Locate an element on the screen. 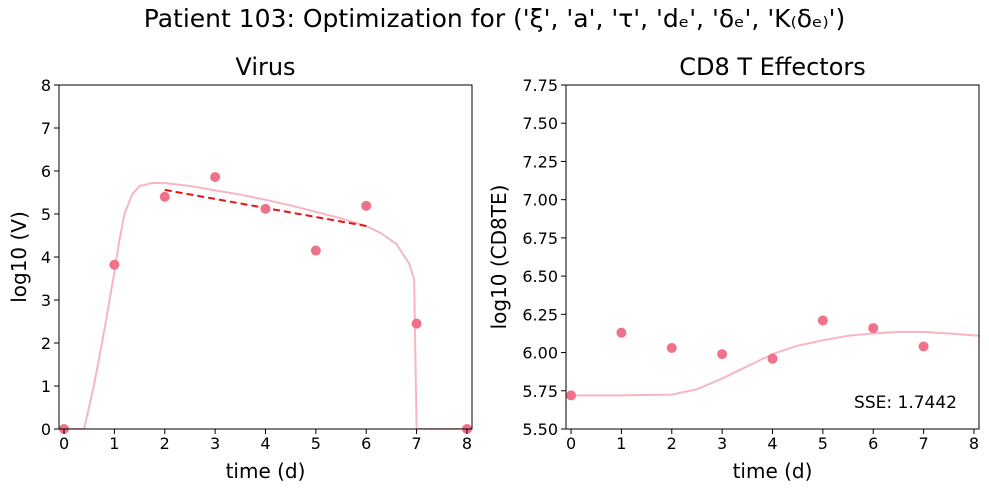 This screenshot has width=989, height=495. cd8-y-ticks: 5.50 5.75 6.00 6.25 6.50 6.75 7.00 7.25 7.50 7.75 is located at coordinates (544, 257).